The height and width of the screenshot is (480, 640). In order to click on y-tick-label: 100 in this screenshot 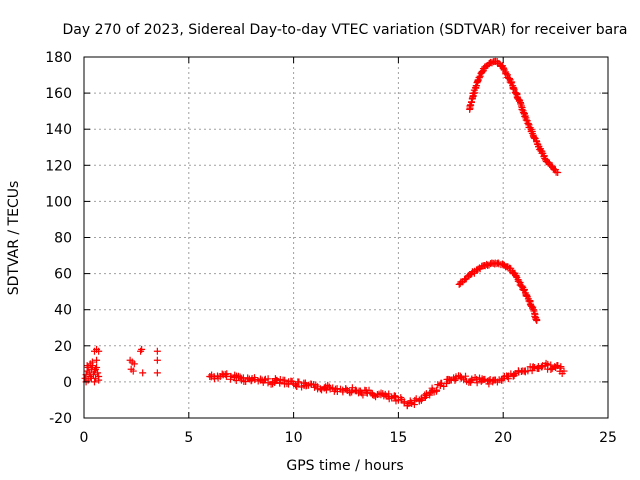, I will do `click(58, 202)`.